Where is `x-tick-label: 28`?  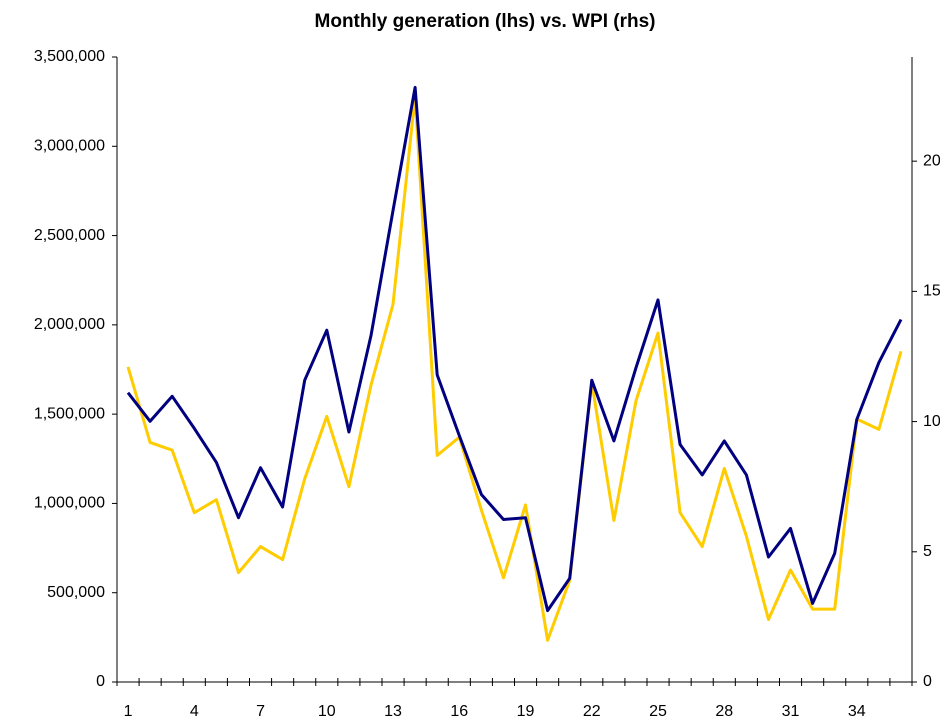 x-tick-label: 28 is located at coordinates (724, 711).